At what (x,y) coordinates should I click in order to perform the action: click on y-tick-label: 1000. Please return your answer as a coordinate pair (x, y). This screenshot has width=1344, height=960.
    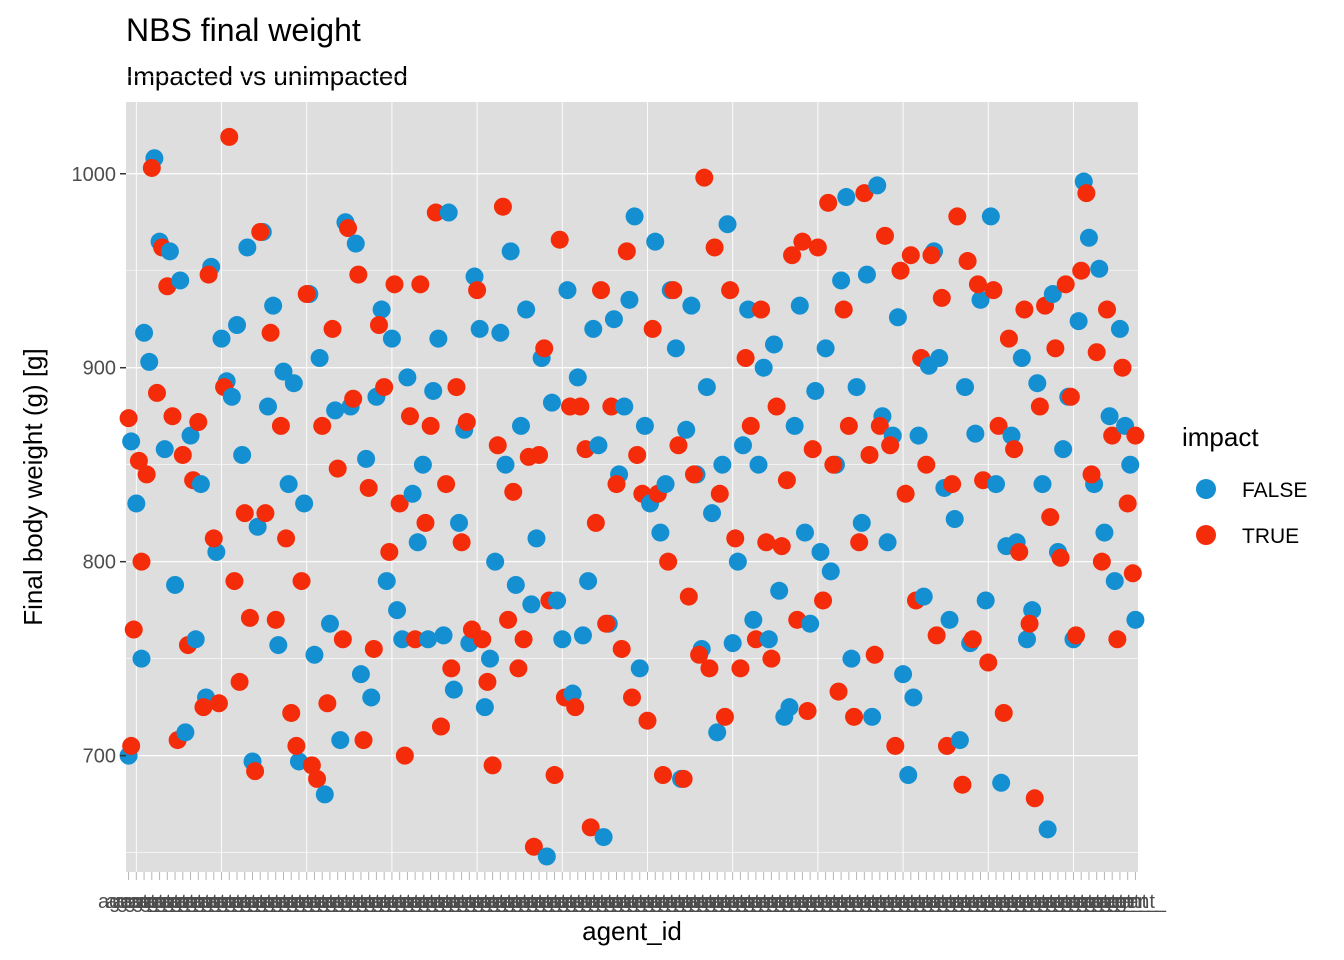
    Looking at the image, I should click on (94, 175).